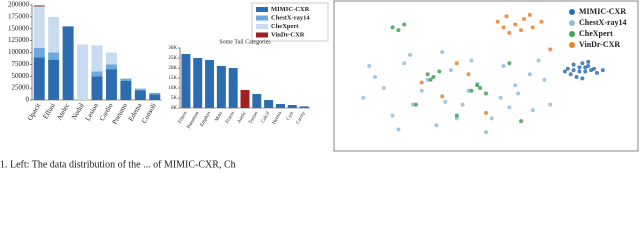 This screenshot has height=240, width=640. I want to click on y-tick-label: 25K, so click(172, 58).